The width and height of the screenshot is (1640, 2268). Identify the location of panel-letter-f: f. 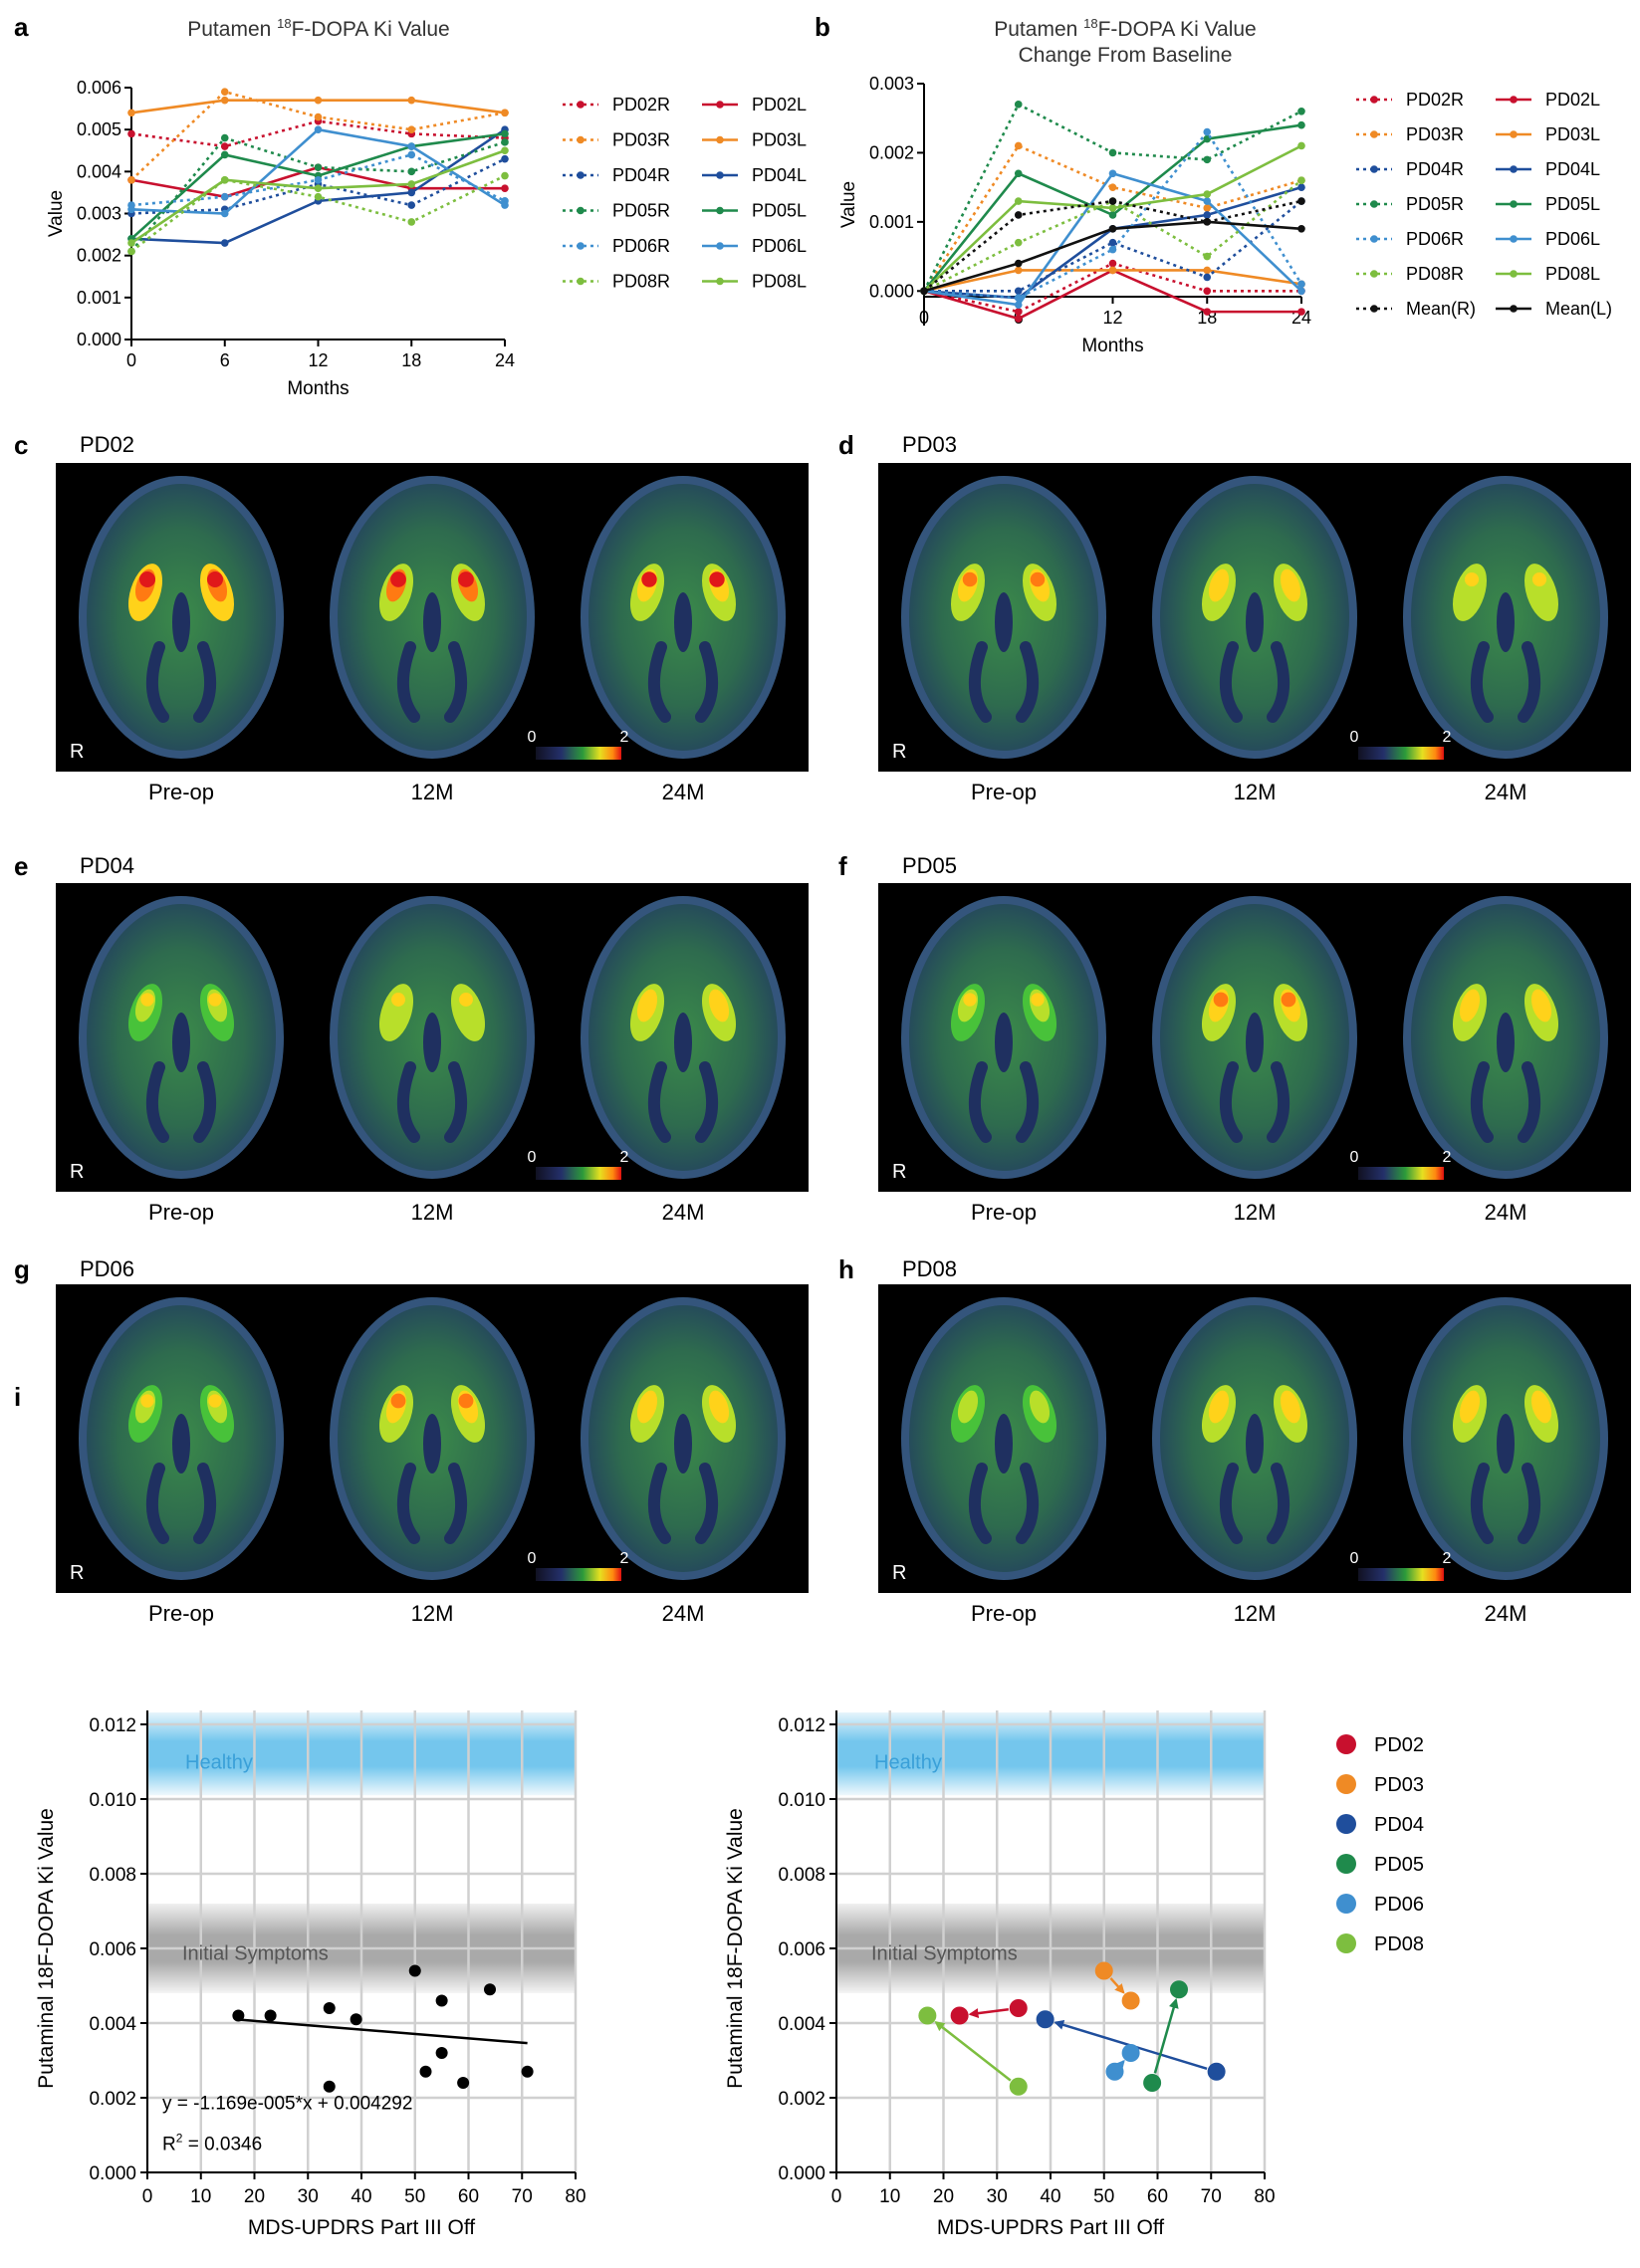
(842, 866).